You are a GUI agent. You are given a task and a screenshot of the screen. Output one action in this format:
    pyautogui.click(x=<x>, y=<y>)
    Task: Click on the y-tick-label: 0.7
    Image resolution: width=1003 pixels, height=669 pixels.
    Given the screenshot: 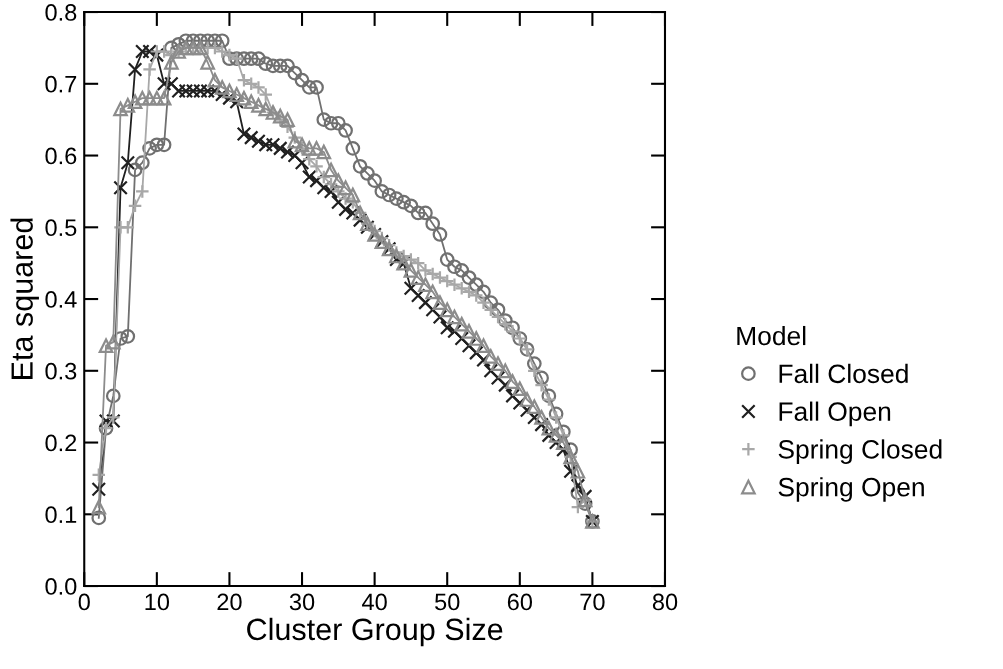 What is the action you would take?
    pyautogui.click(x=61, y=84)
    